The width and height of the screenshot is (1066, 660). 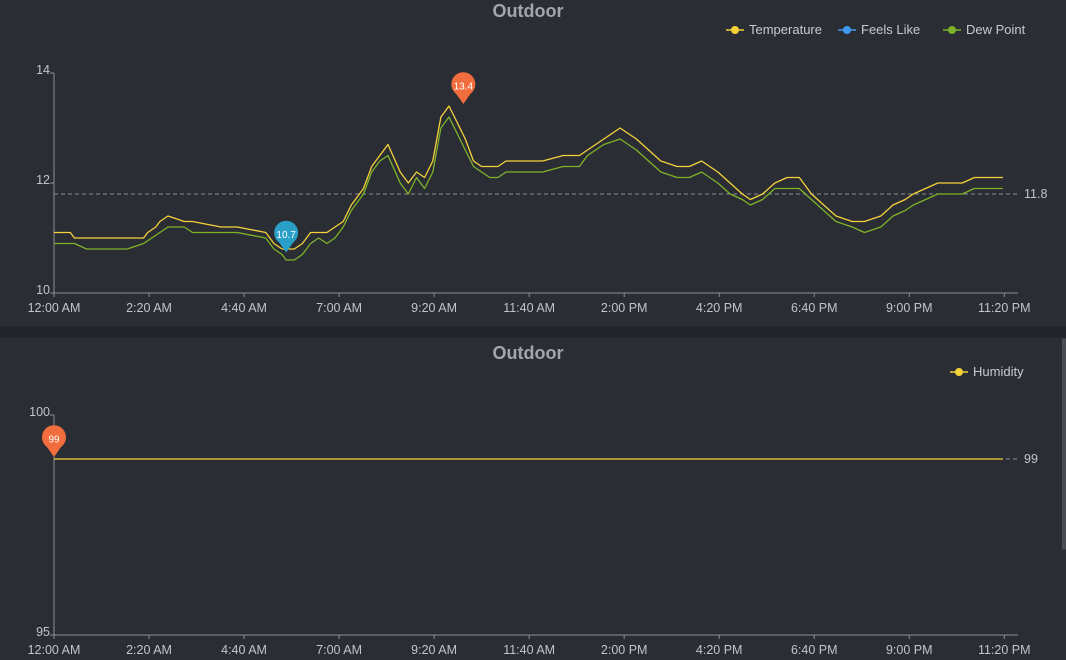 I want to click on min-marker: 10.7, so click(x=286, y=236).